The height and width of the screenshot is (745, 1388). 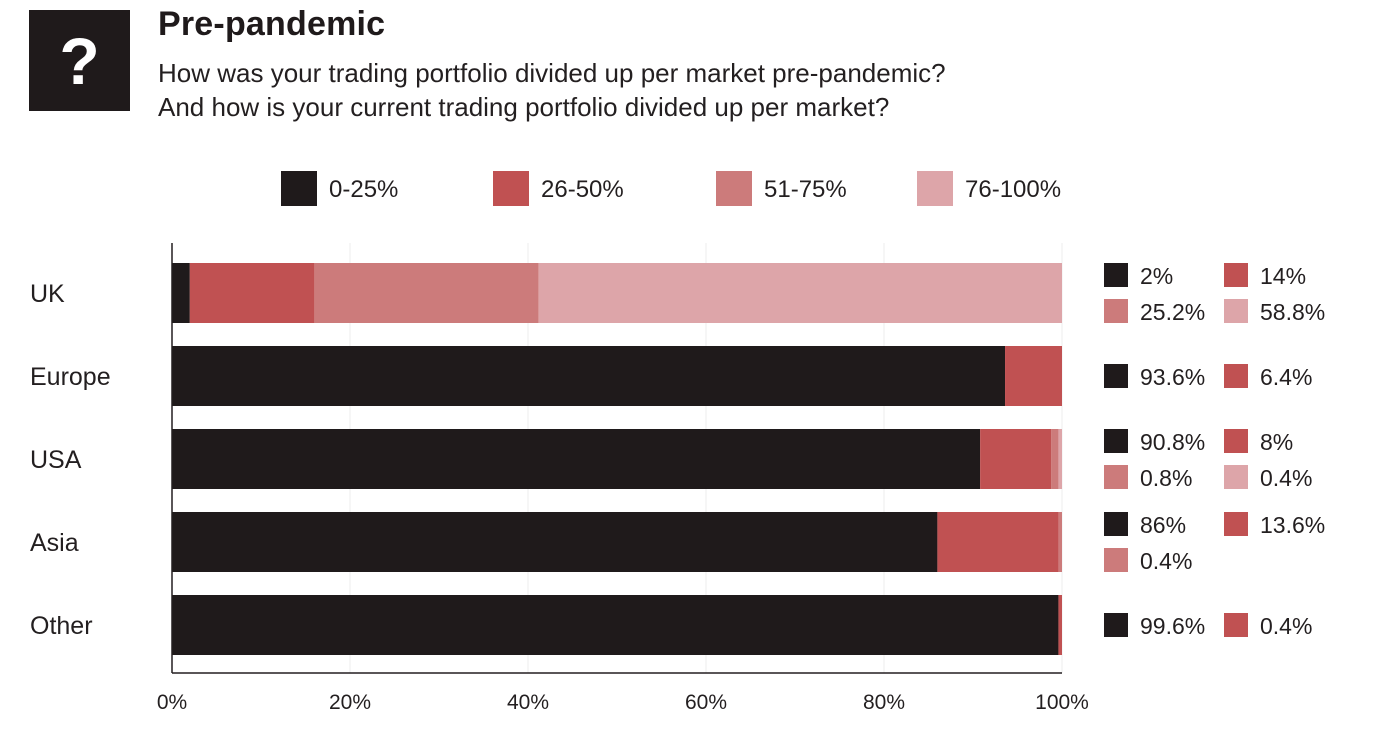 What do you see at coordinates (350, 702) in the screenshot?
I see `x-tick-label: 20%` at bounding box center [350, 702].